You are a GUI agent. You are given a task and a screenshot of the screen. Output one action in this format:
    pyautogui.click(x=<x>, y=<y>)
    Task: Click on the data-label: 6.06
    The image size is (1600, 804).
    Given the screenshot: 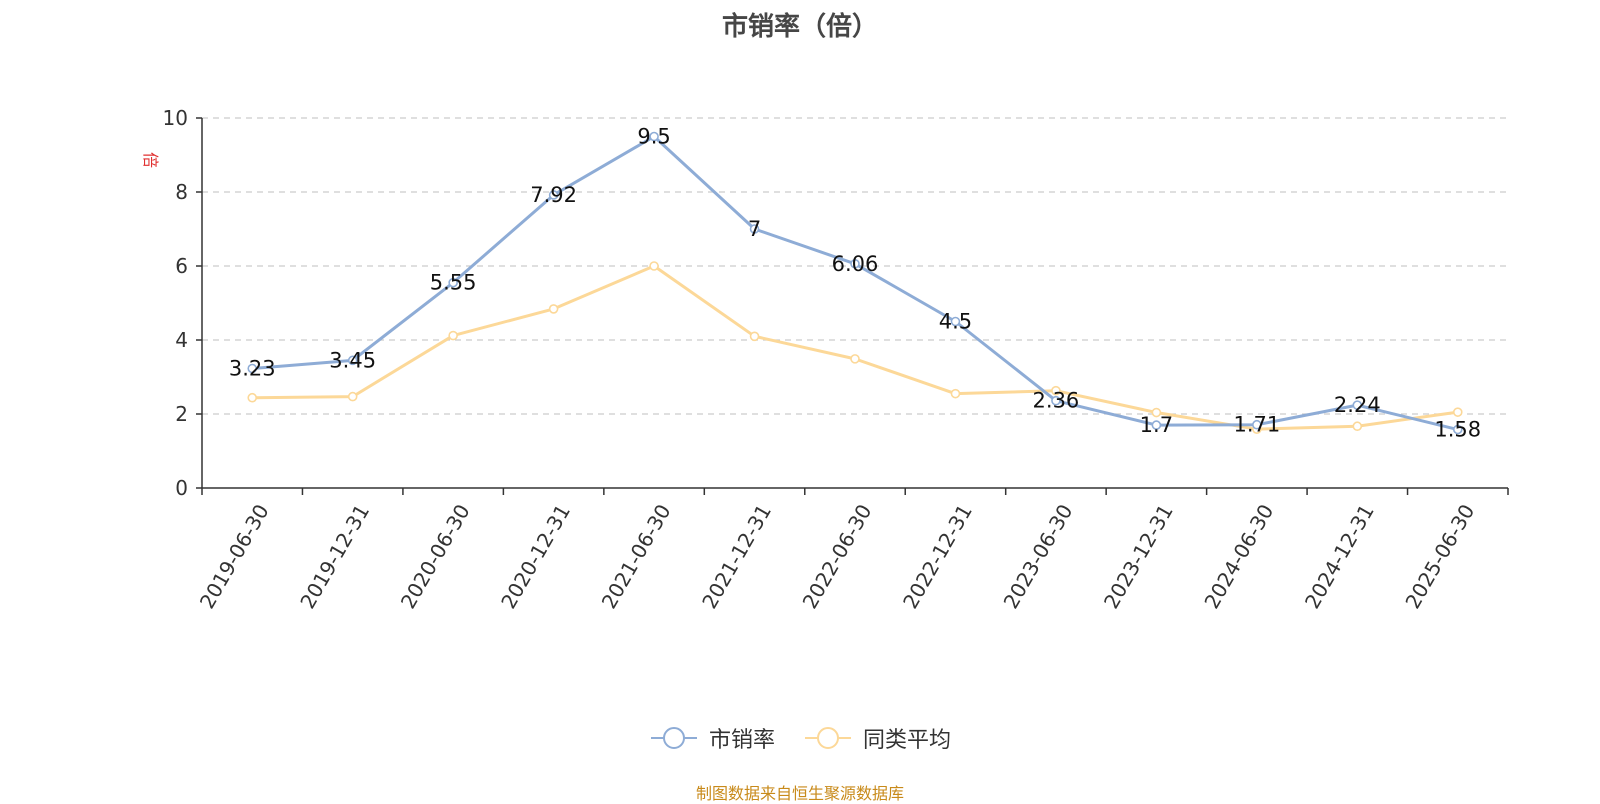 What is the action you would take?
    pyautogui.click(x=855, y=264)
    